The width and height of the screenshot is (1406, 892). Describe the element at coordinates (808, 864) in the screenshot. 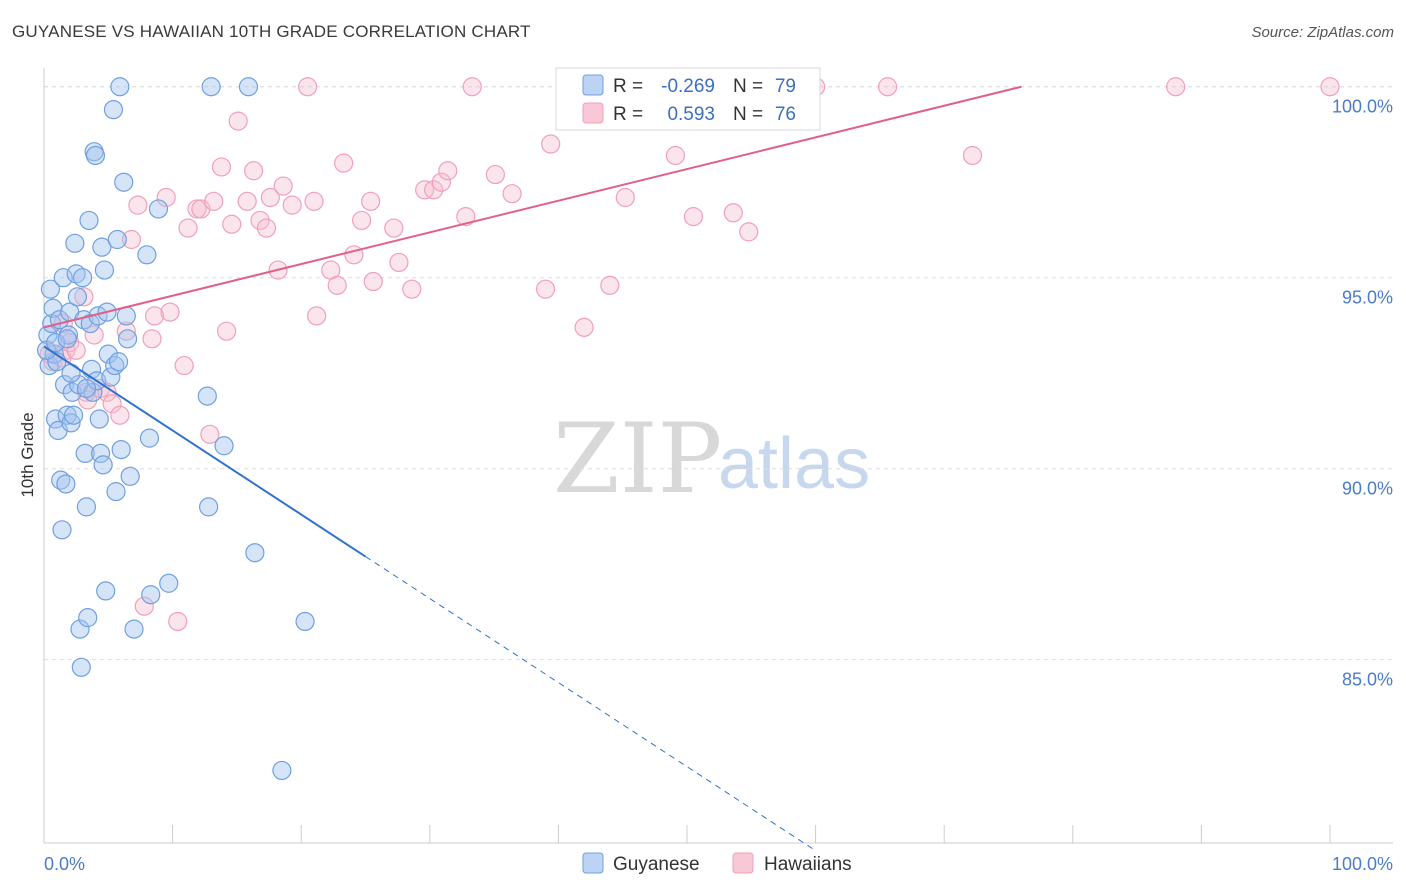

I see `series-legend-label-hawaiians: Hawaiians` at that location.